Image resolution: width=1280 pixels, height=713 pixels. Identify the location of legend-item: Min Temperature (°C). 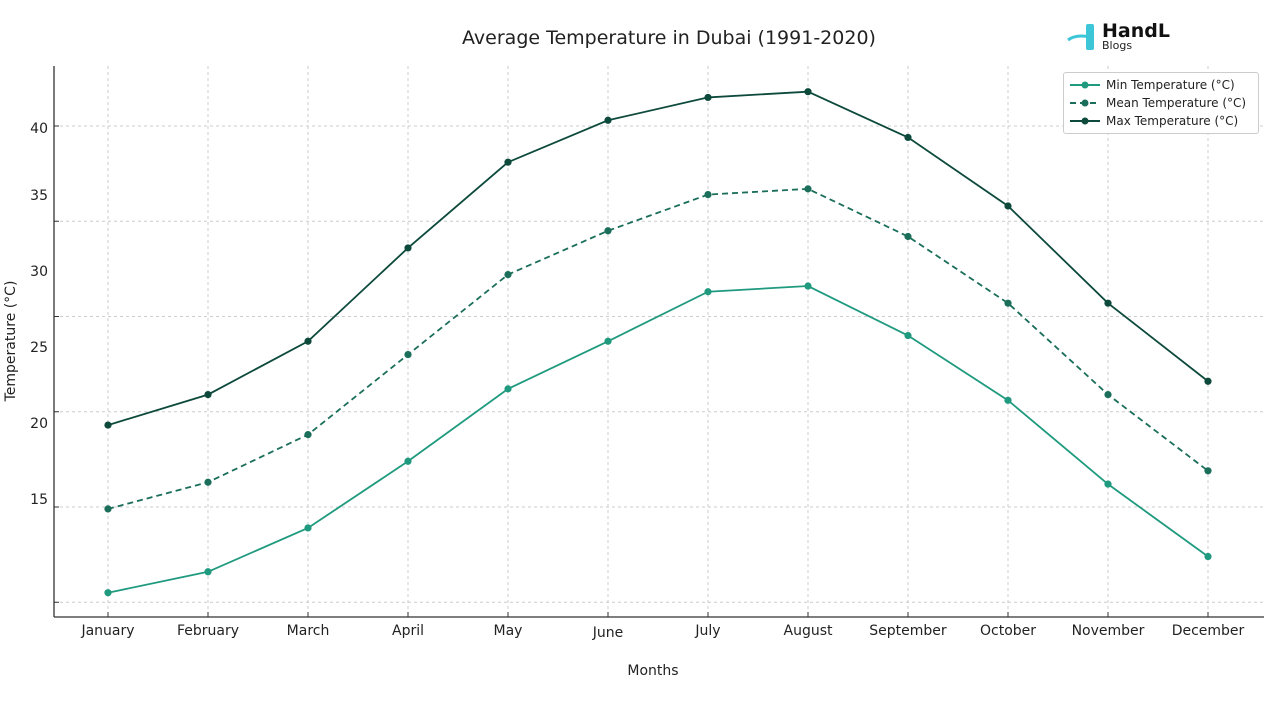
(1152, 85).